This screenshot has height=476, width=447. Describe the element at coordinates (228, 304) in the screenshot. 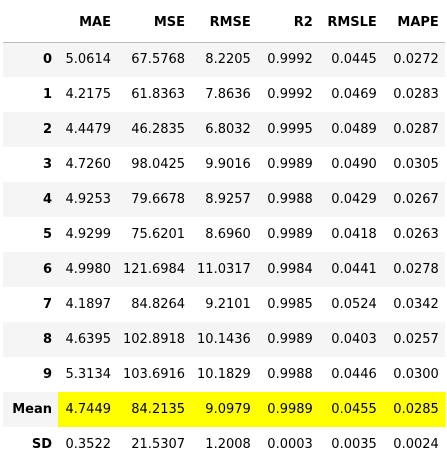

I see `table-cell: 9.2101` at that location.